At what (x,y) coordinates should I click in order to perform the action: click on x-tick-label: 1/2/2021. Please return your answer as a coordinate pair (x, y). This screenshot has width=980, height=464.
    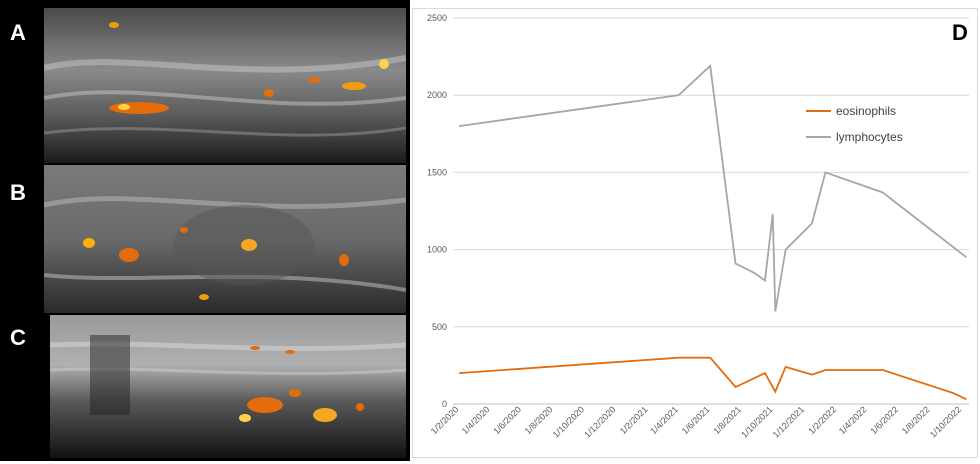
    Looking at the image, I should click on (634, 420).